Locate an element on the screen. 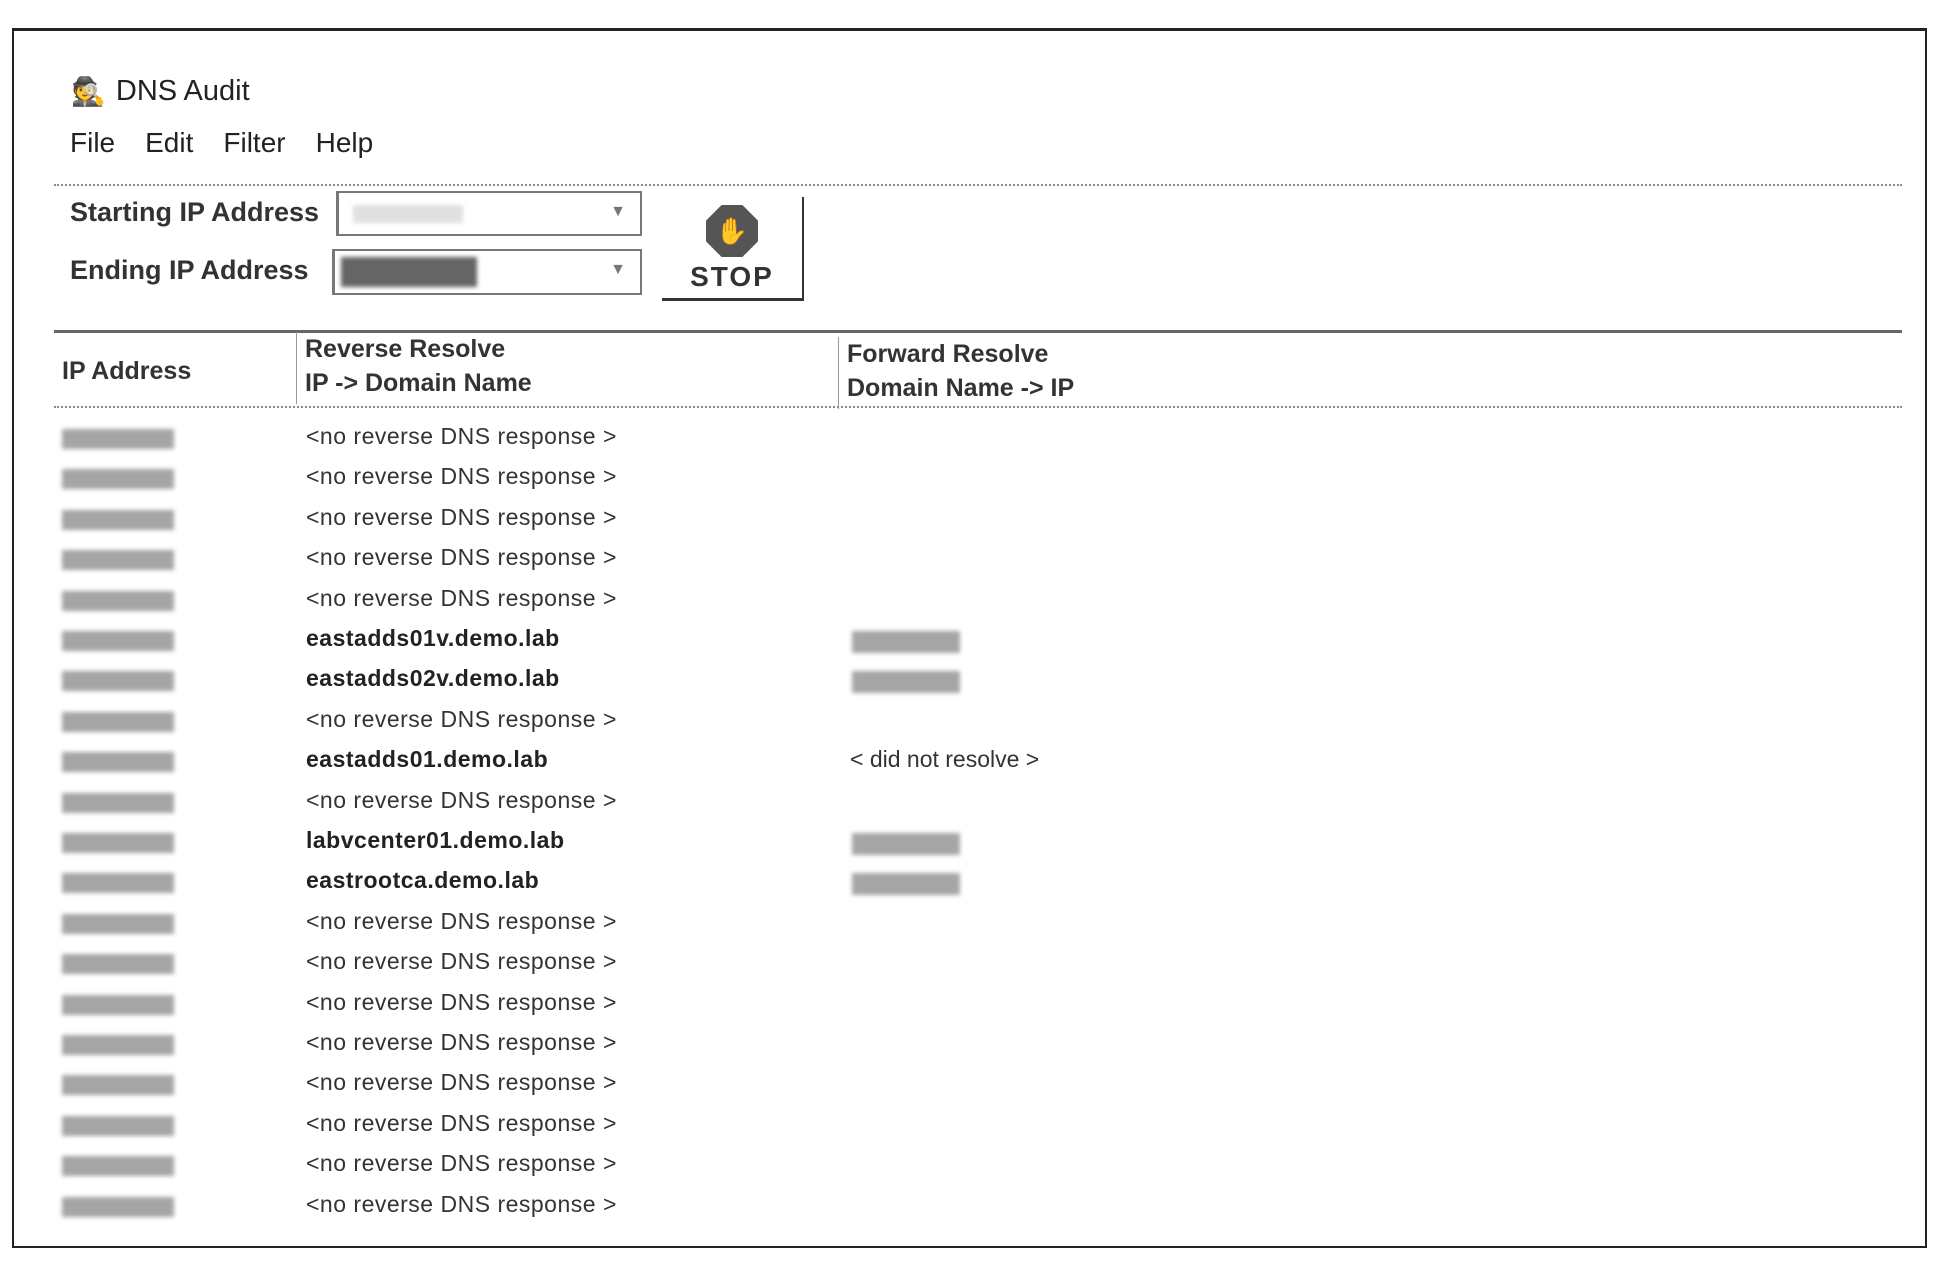 The height and width of the screenshot is (1269, 1958). reverse-resolve-cell: eastadds02v.demo.lab is located at coordinates (433, 678).